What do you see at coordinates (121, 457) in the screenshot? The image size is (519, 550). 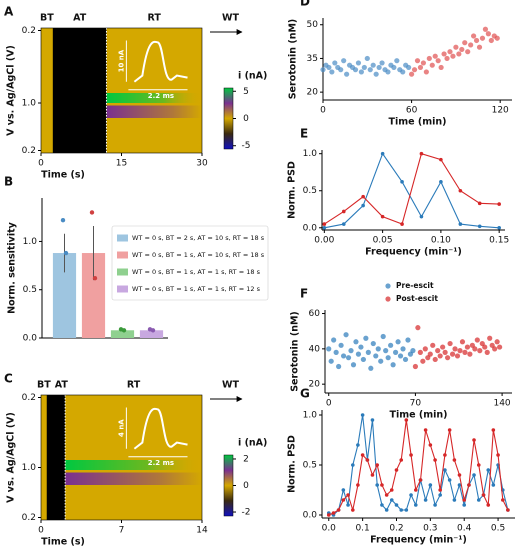 I see `heatmap-background` at bounding box center [121, 457].